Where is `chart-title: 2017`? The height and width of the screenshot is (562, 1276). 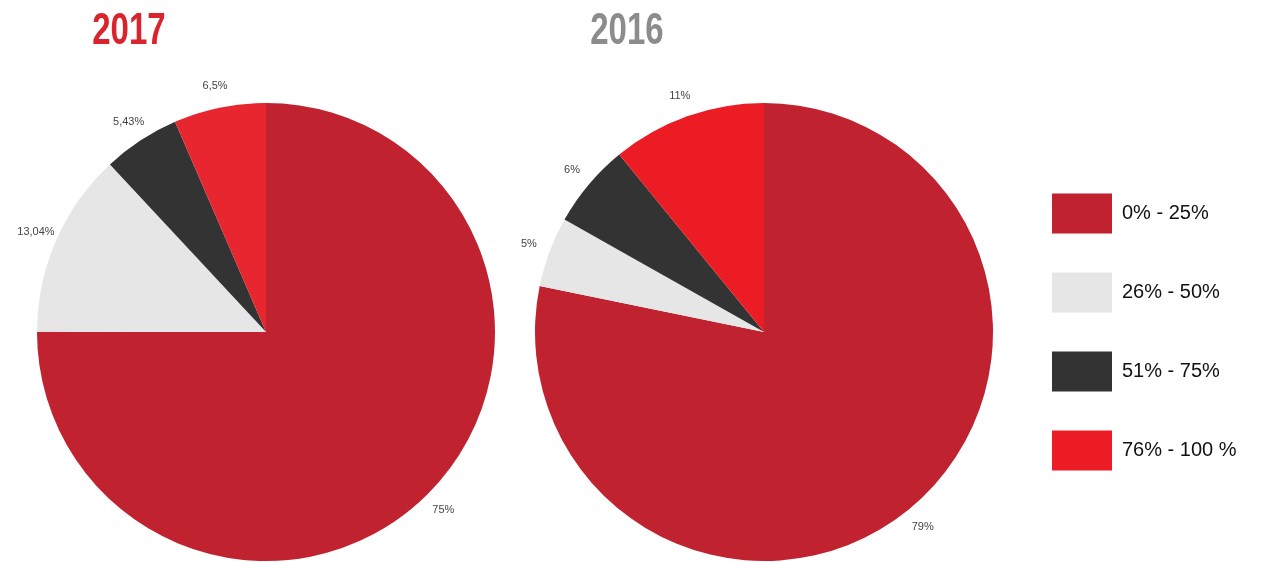 chart-title: 2017 is located at coordinates (129, 29).